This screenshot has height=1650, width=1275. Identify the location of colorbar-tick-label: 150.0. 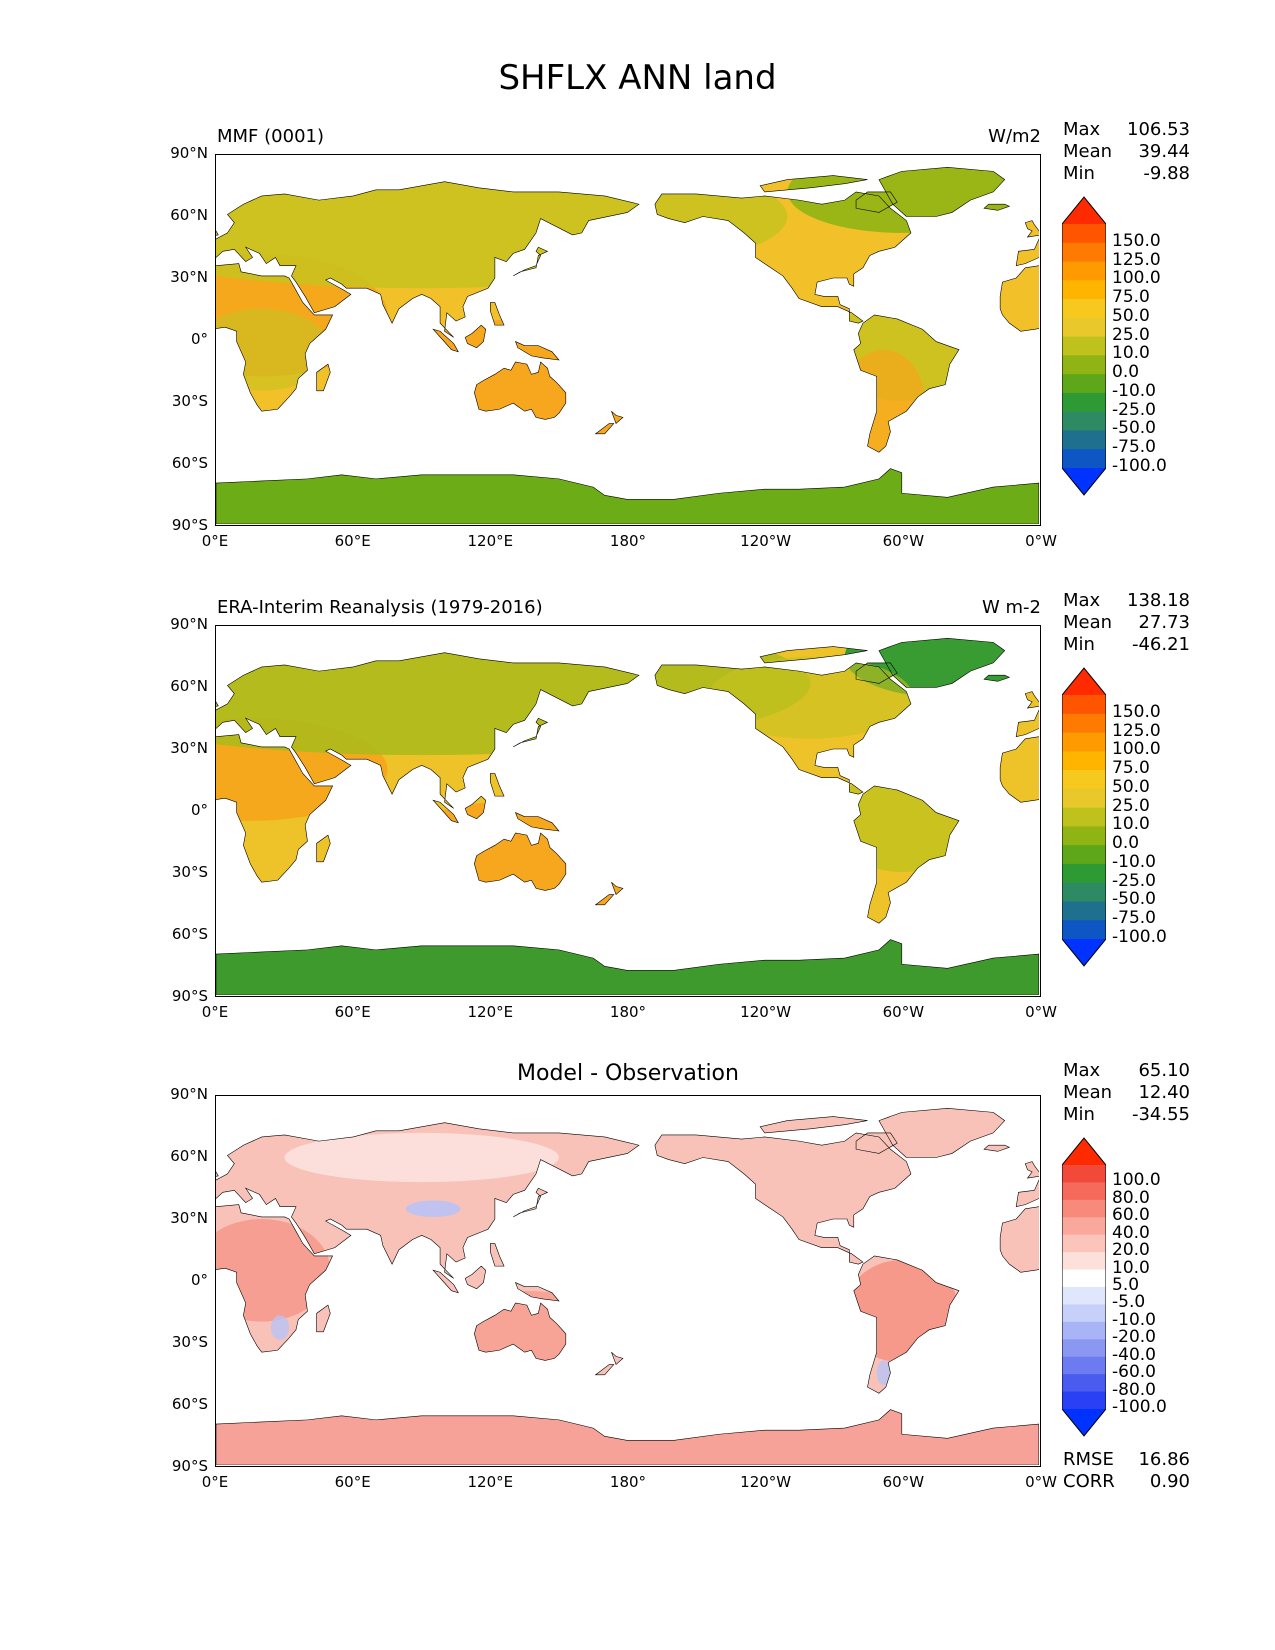
(1136, 240).